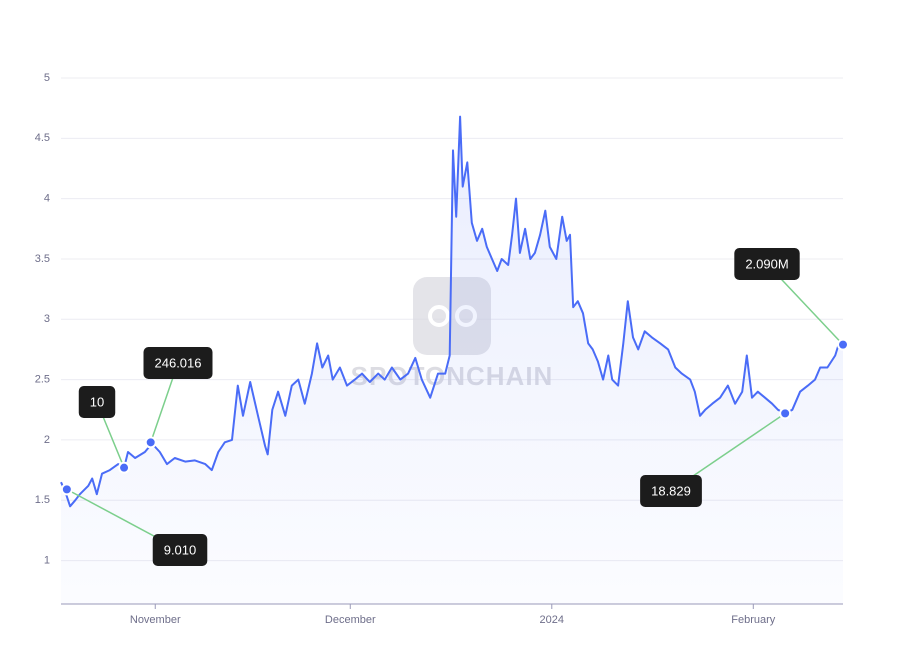 Image resolution: width=912 pixels, height=646 pixels. Describe the element at coordinates (47, 199) in the screenshot. I see `y-tick-label: 4` at that location.